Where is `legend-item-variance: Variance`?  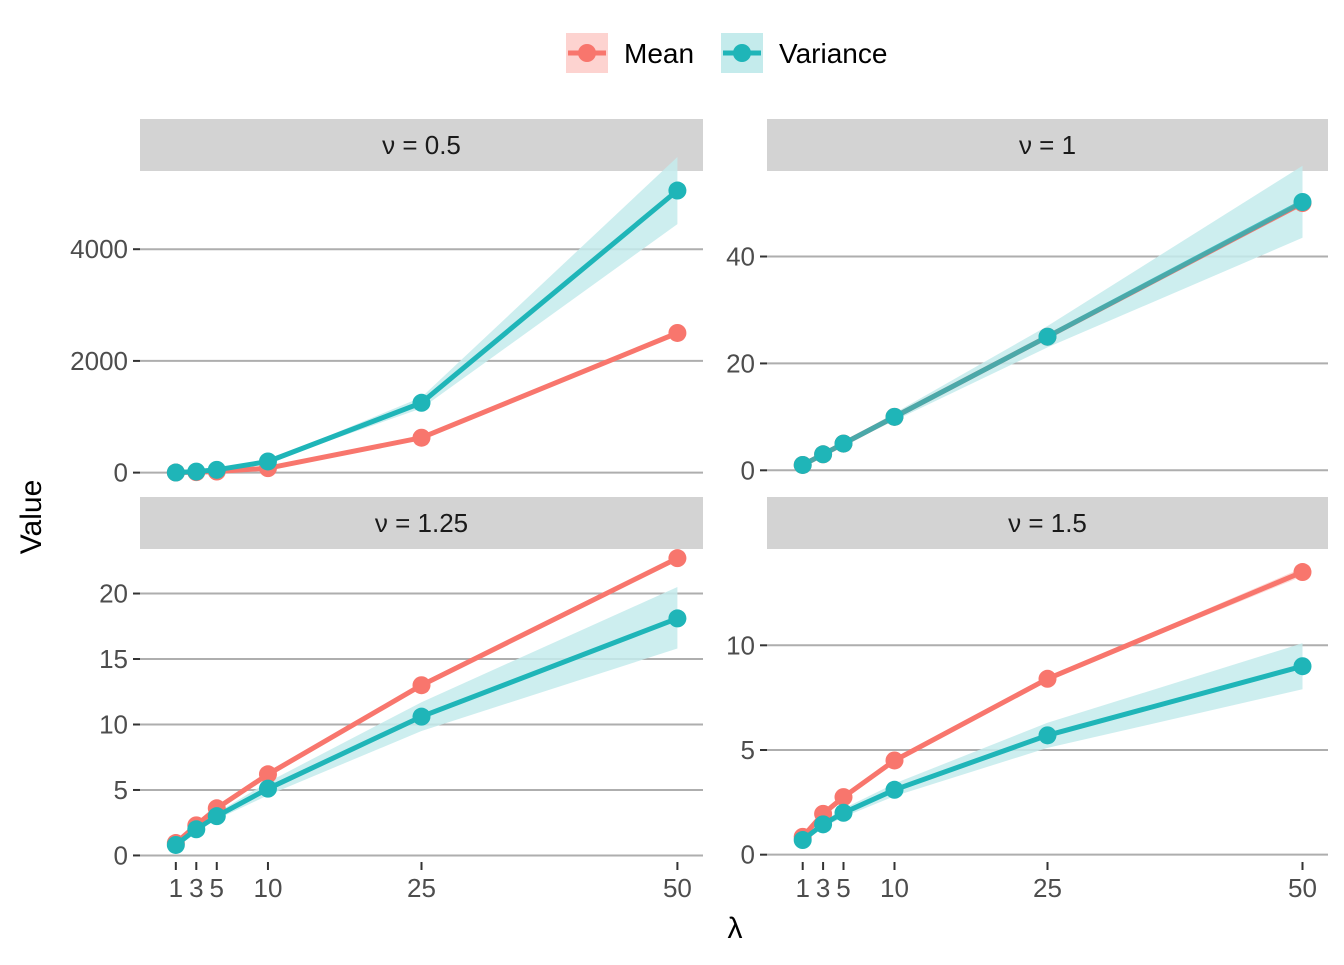
legend-item-variance: Variance is located at coordinates (804, 53).